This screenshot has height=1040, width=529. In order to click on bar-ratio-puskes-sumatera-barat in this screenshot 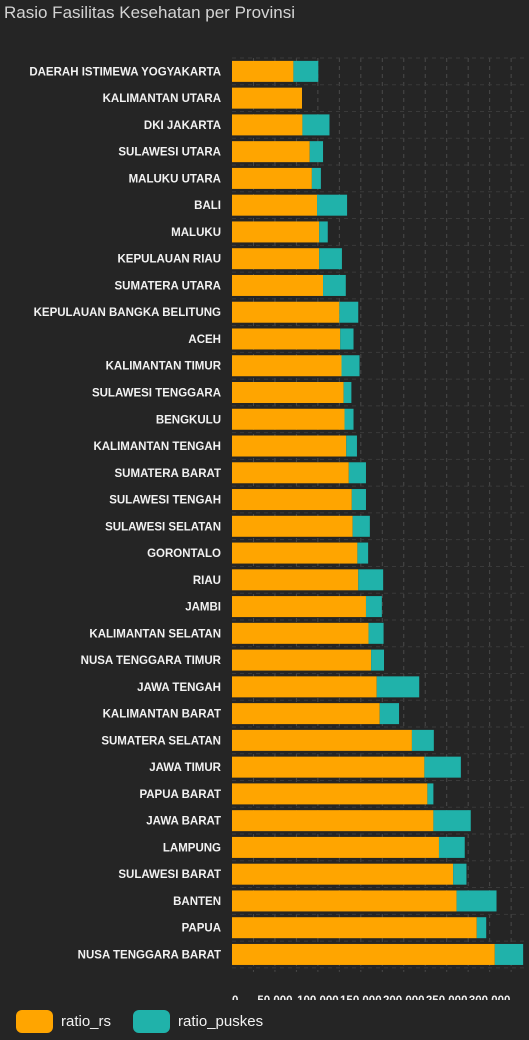, I will do `click(357, 473)`.